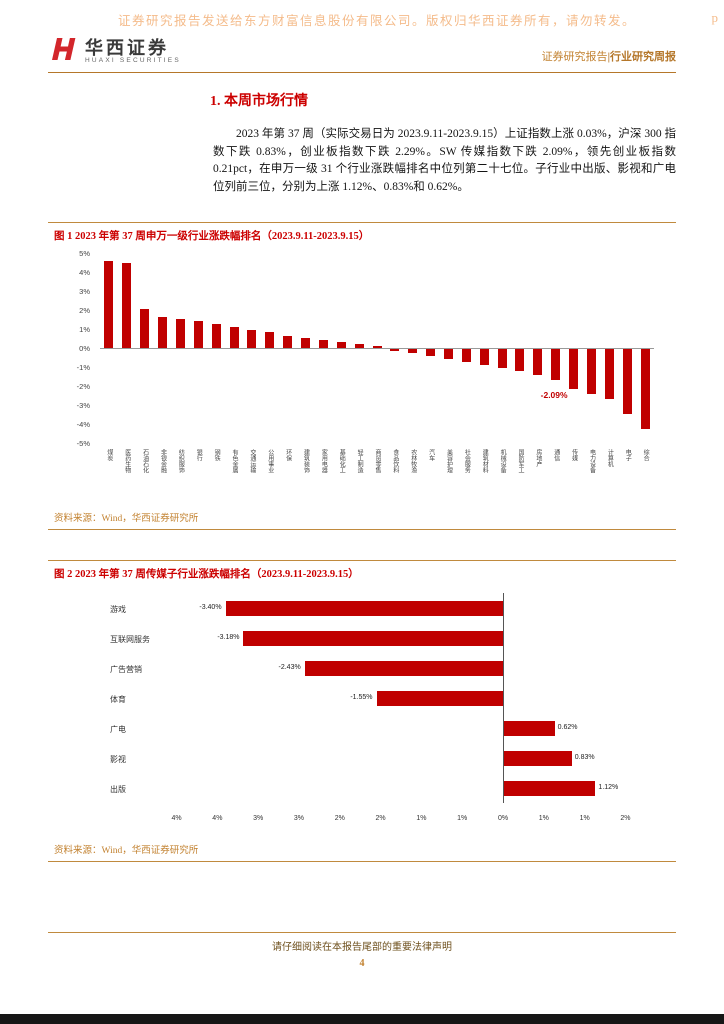 The width and height of the screenshot is (724, 1024). What do you see at coordinates (362, 517) in the screenshot?
I see `figure-1-source: 资料来源：Wind，华西证券研究所` at bounding box center [362, 517].